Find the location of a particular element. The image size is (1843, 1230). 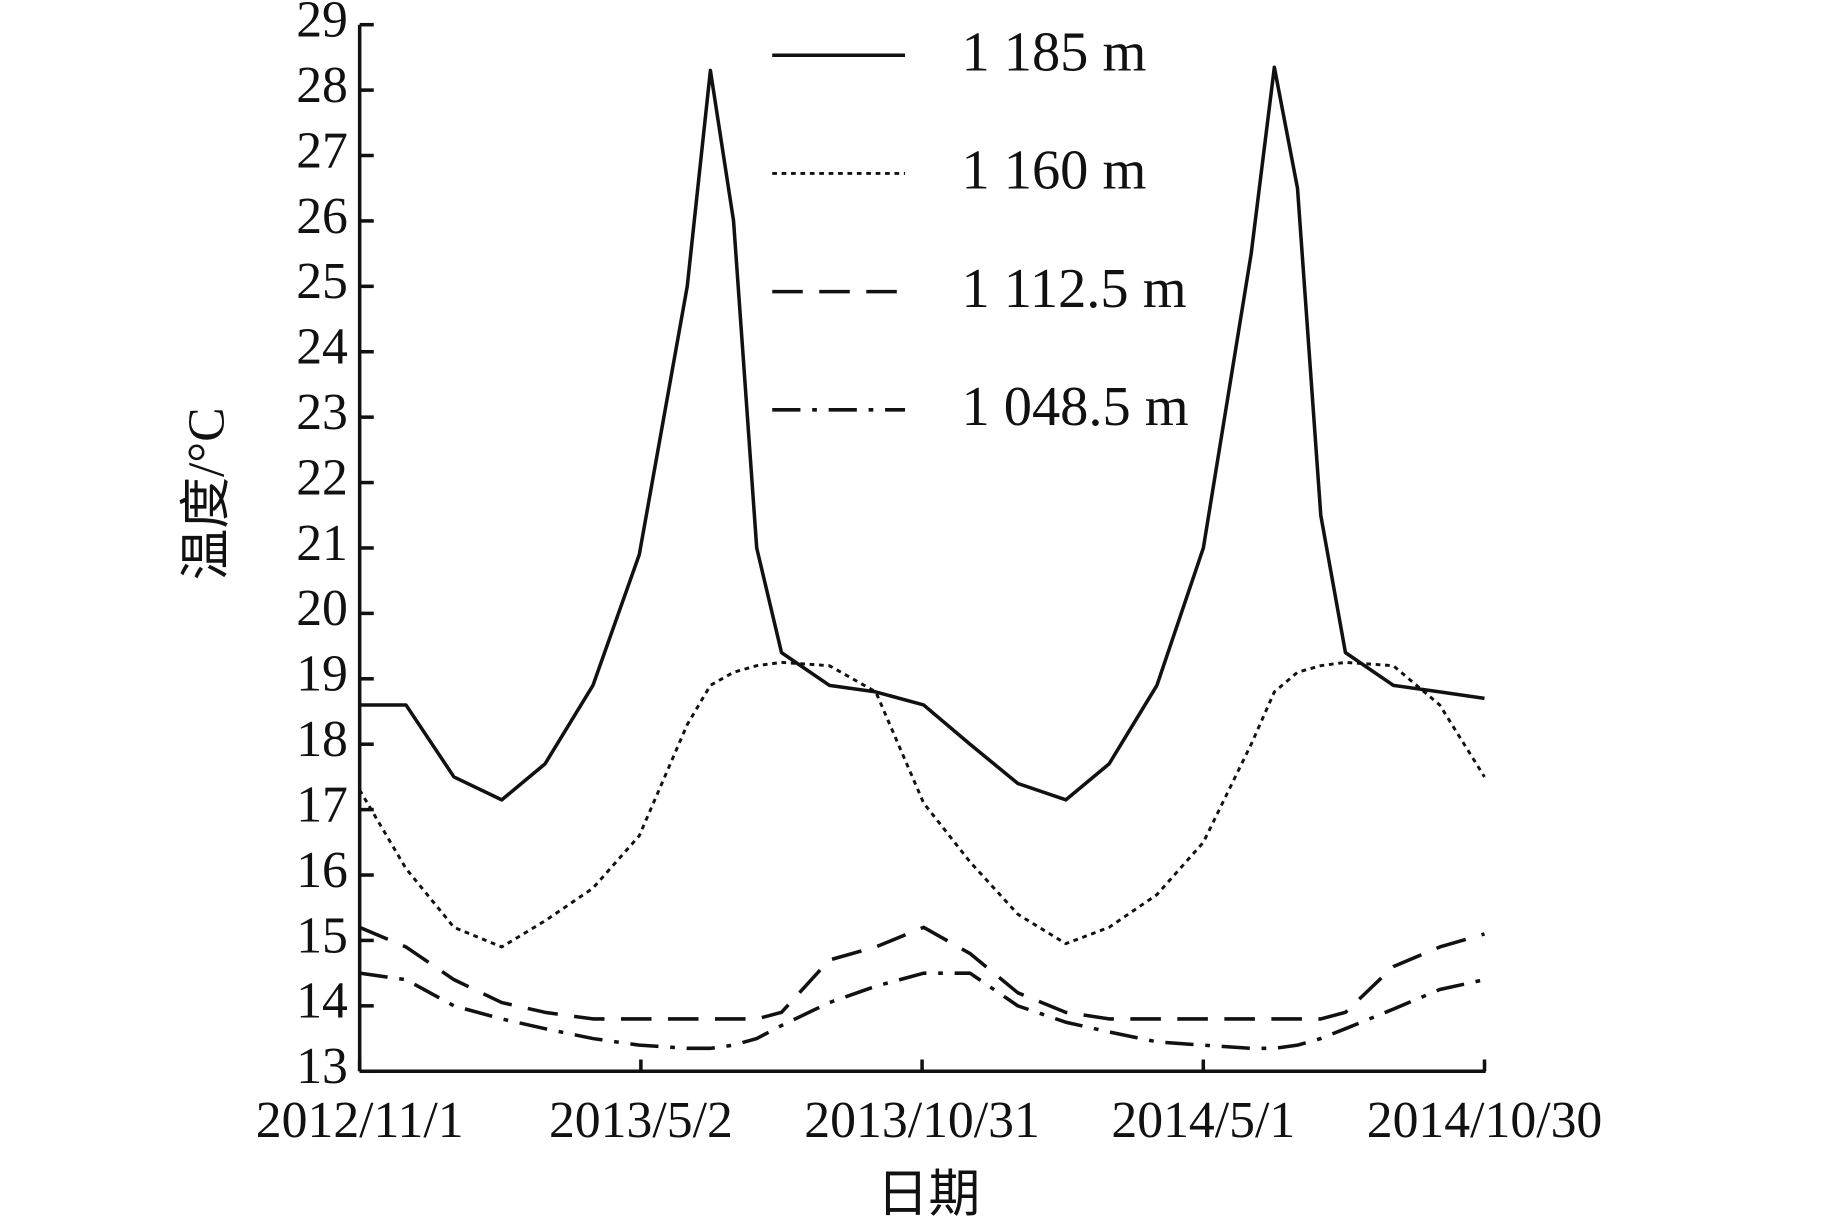

y-tick-label: 27 is located at coordinates (322, 150).